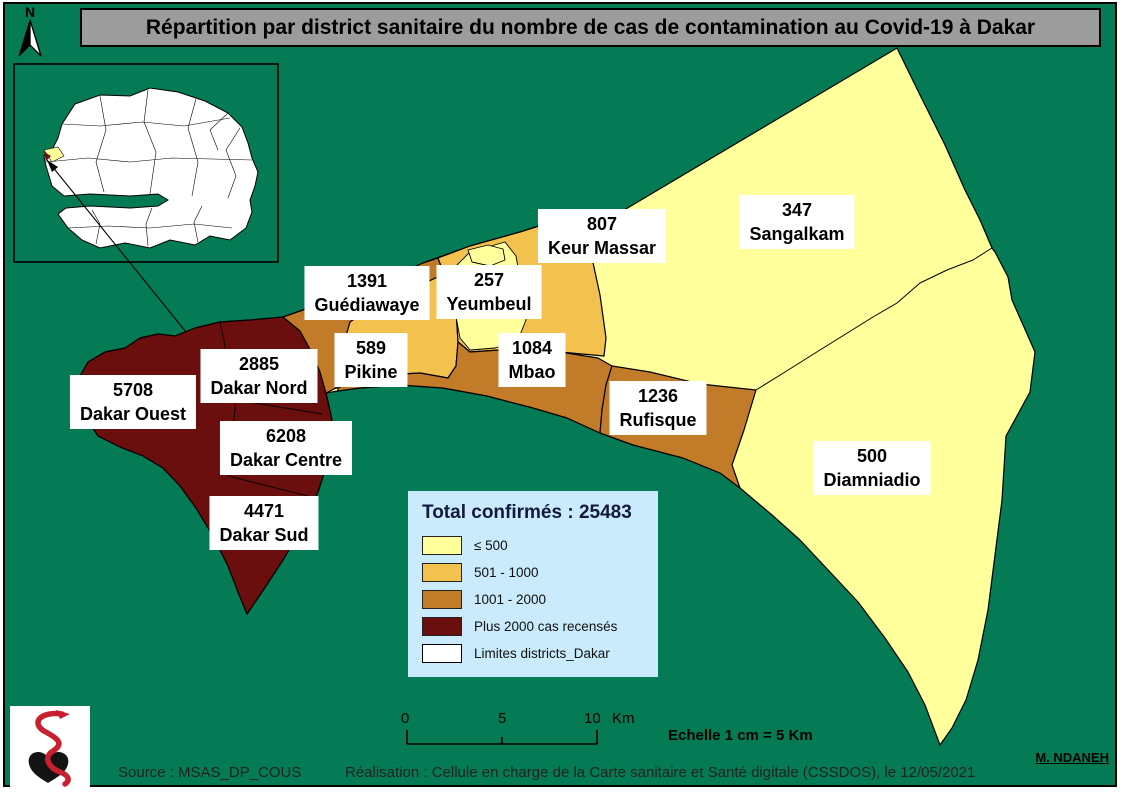  I want to click on scale-tick-5: 5, so click(502, 718).